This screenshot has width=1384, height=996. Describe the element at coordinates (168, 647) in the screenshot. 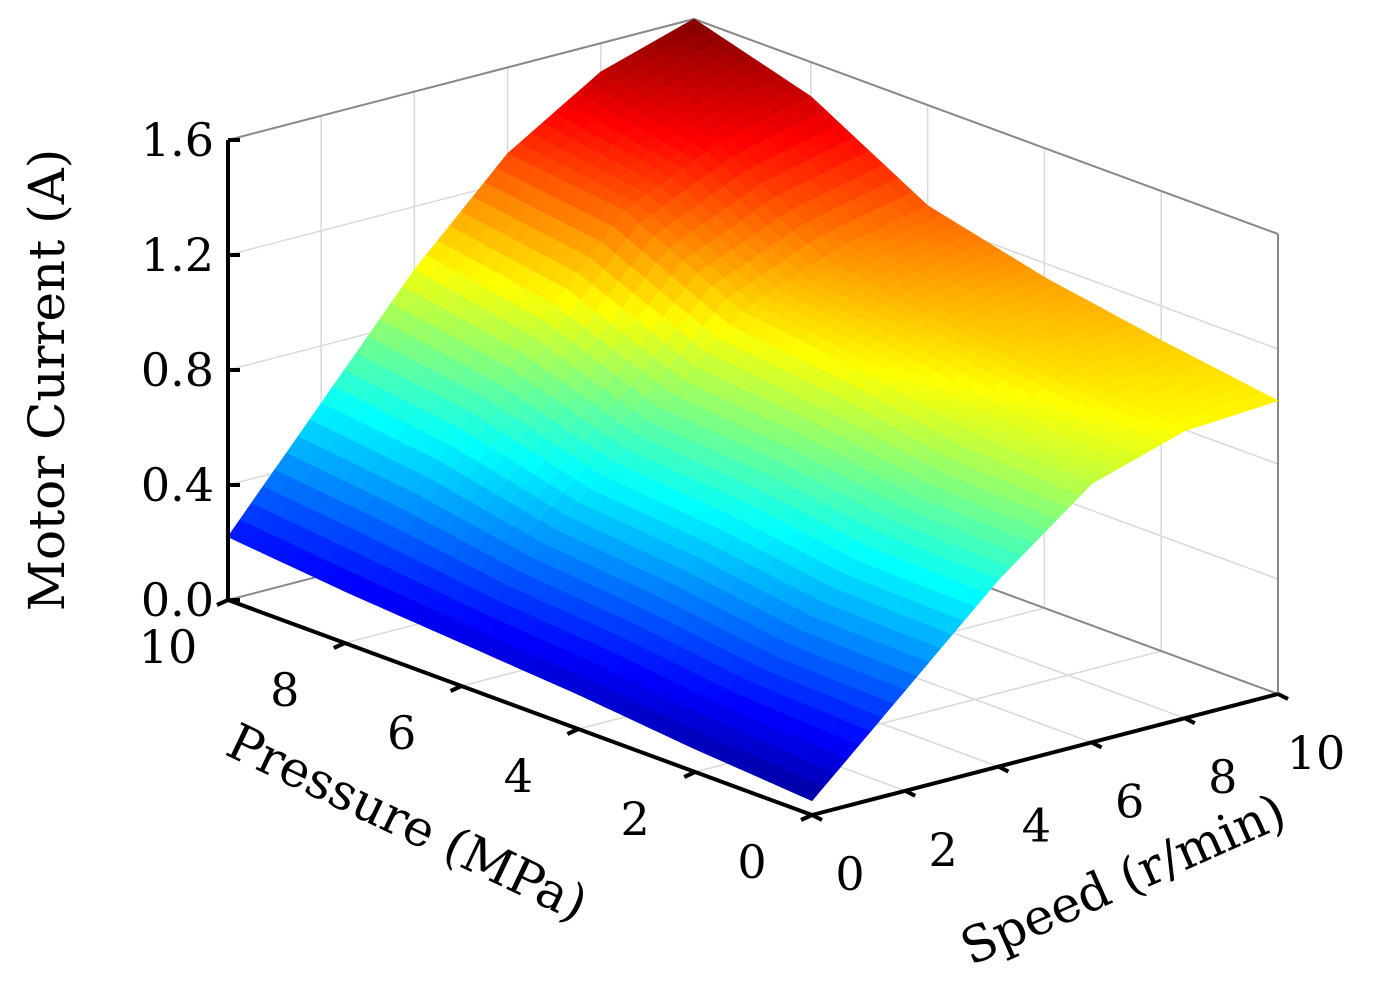

I see `pressure-tick-label: 10` at that location.